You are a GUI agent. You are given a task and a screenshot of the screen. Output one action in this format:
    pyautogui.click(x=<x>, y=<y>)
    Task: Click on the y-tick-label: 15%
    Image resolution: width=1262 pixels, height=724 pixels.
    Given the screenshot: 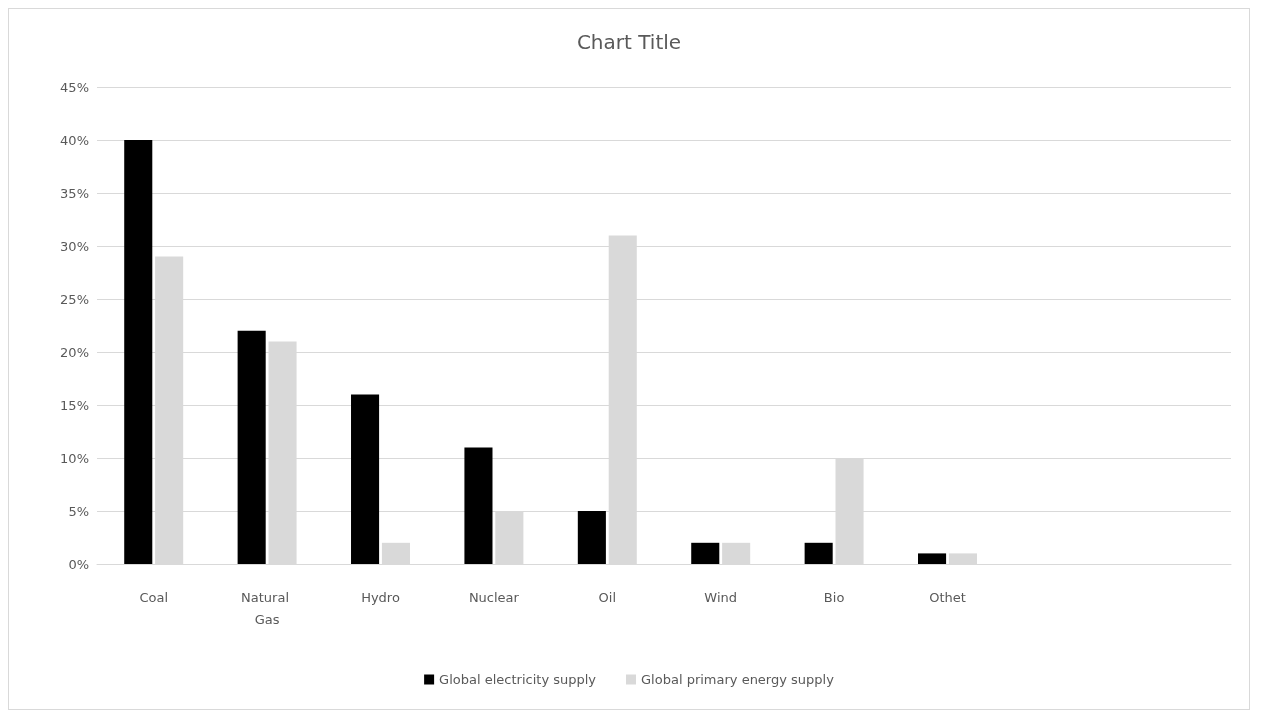 What is the action you would take?
    pyautogui.click(x=74, y=405)
    